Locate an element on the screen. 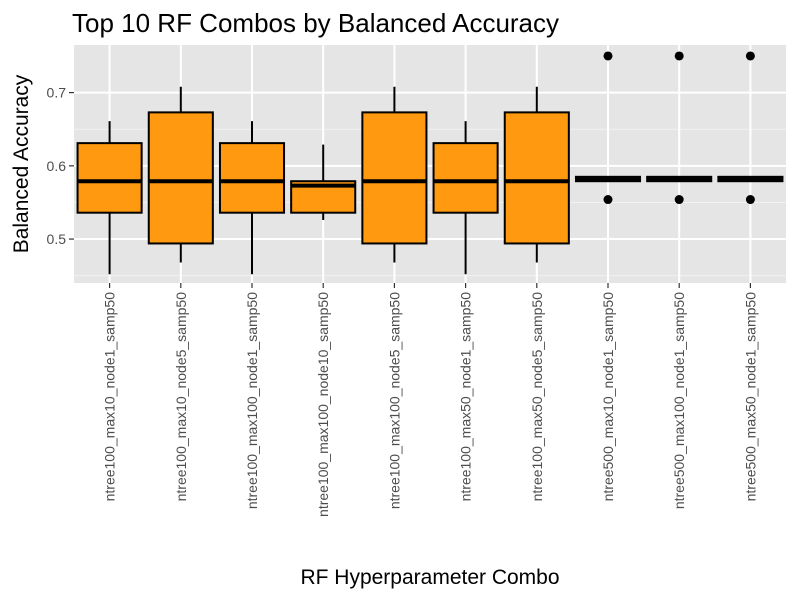  x-axis-title: RF Hyperparameter Combo is located at coordinates (429, 577).